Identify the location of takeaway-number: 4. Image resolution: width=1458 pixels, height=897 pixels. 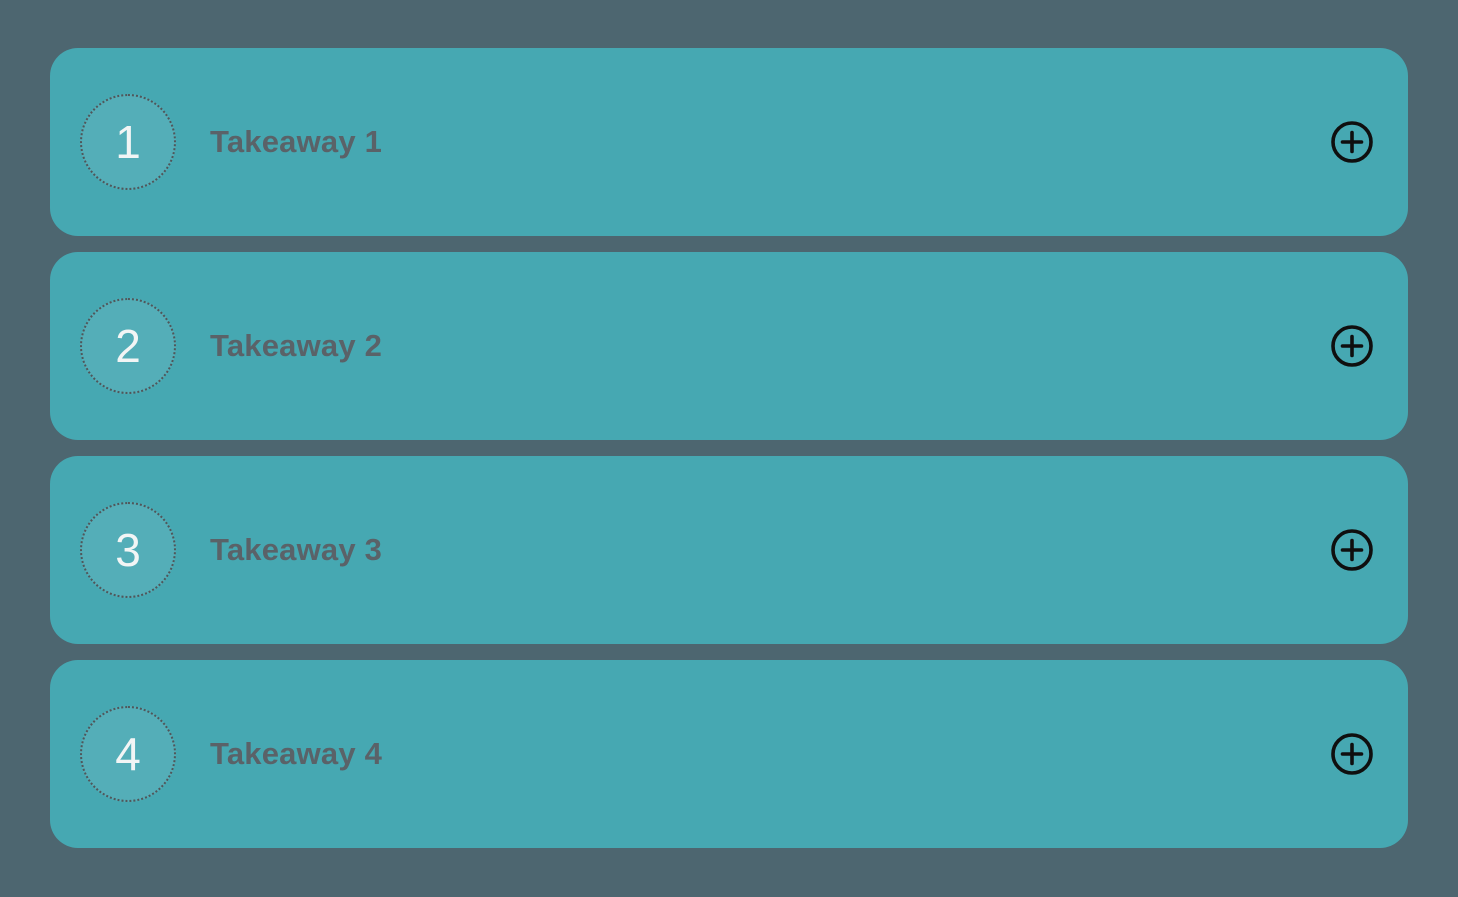
(128, 754).